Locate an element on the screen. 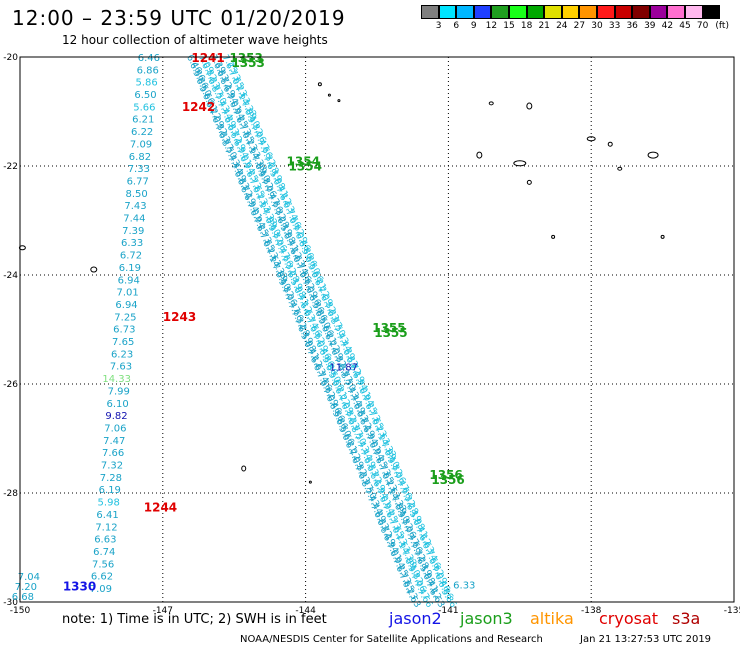  map-title: 12:00 – 23:59 UTC 01/20/2019 is located at coordinates (179, 18).